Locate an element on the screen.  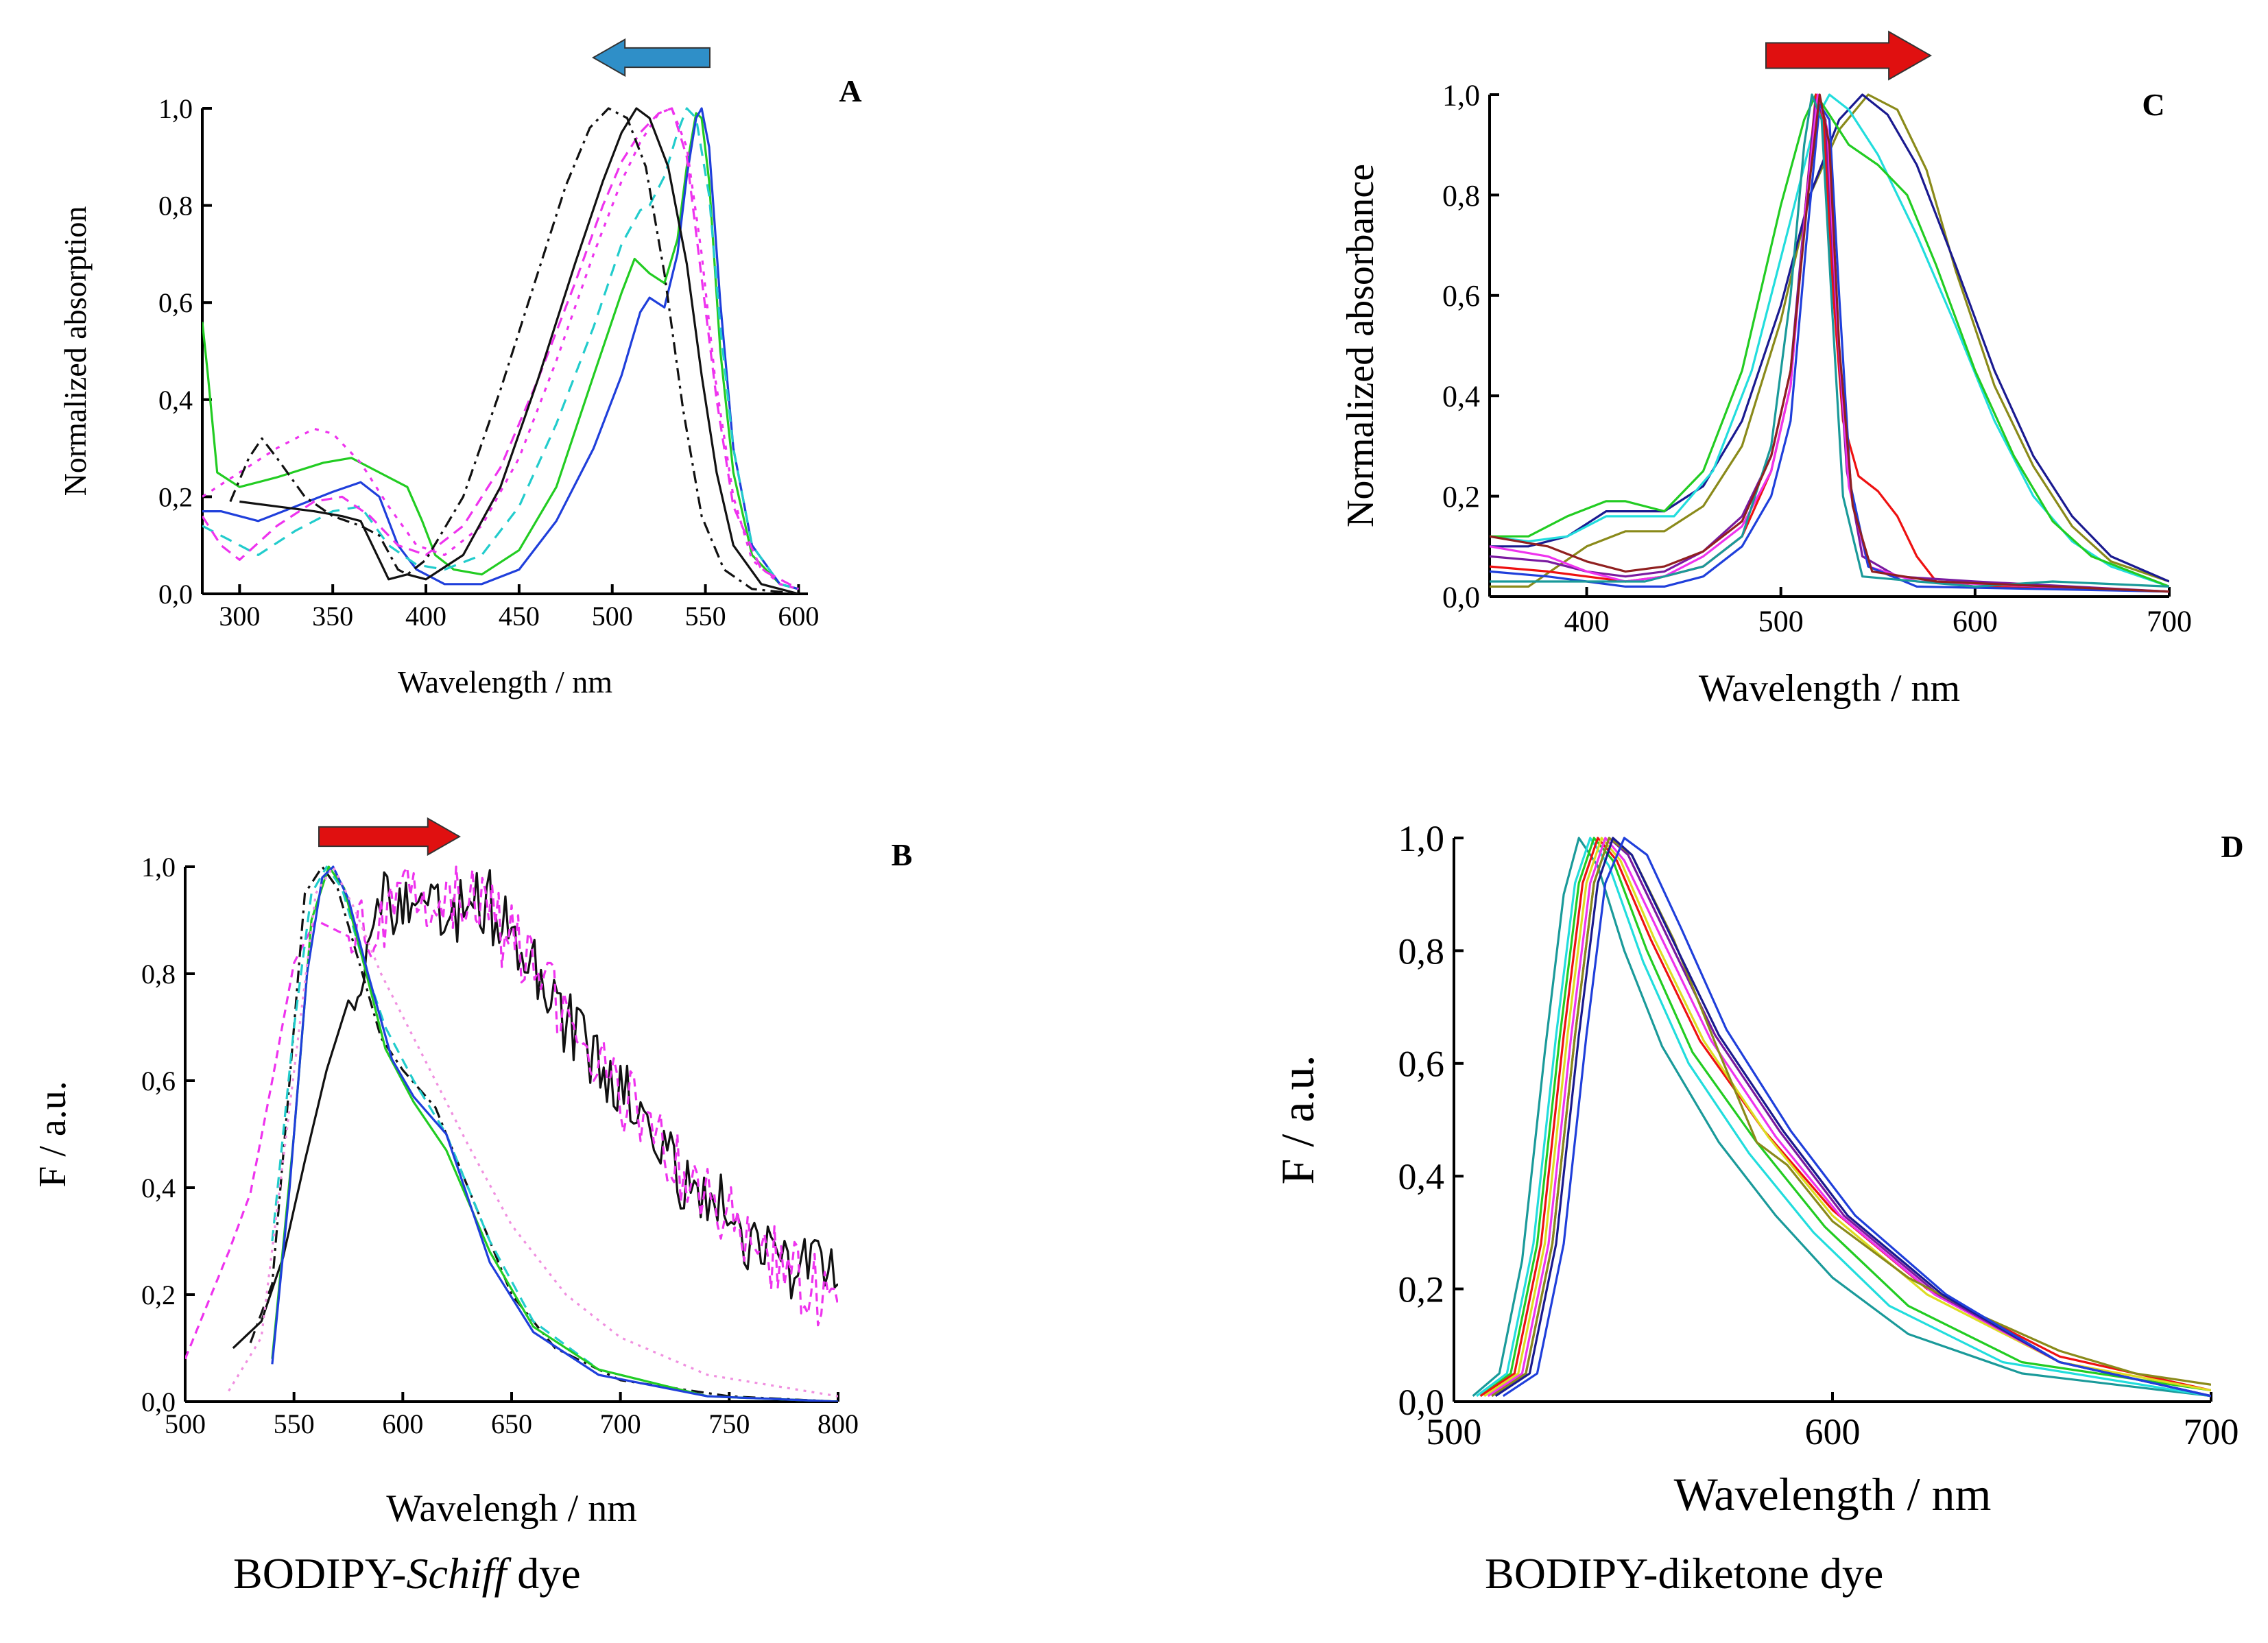
panel-letter: B is located at coordinates (903, 854).